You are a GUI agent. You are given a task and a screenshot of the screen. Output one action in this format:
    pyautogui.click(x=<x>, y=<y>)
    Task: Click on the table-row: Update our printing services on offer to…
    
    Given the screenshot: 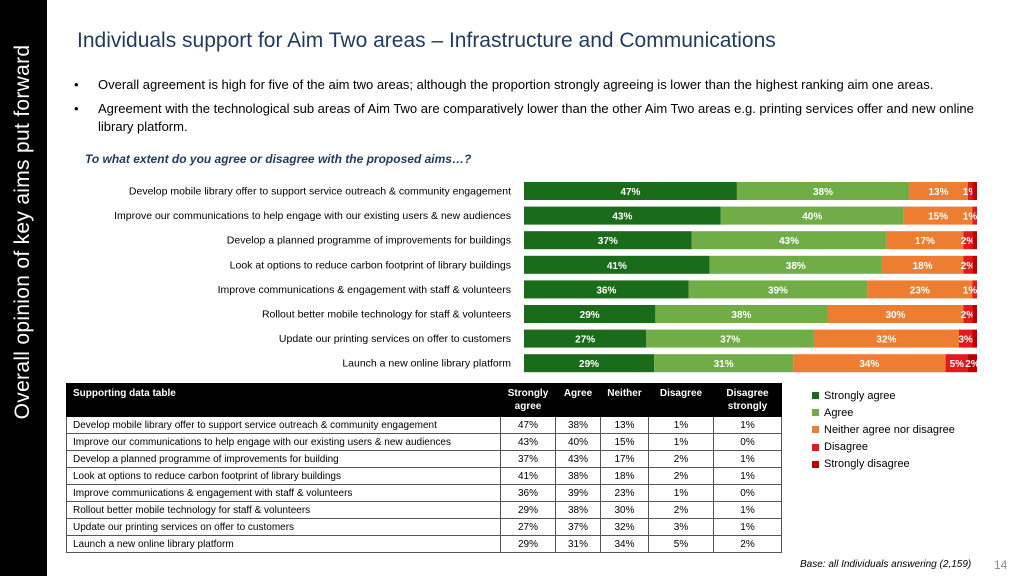 What is the action you would take?
    pyautogui.click(x=424, y=527)
    